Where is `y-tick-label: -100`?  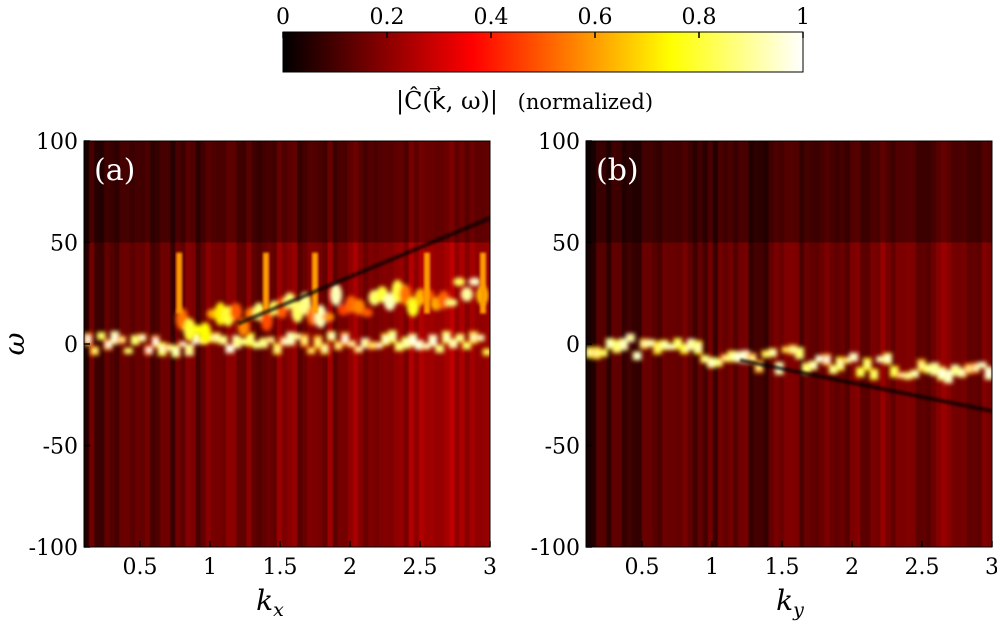
y-tick-label: -100 is located at coordinates (555, 548).